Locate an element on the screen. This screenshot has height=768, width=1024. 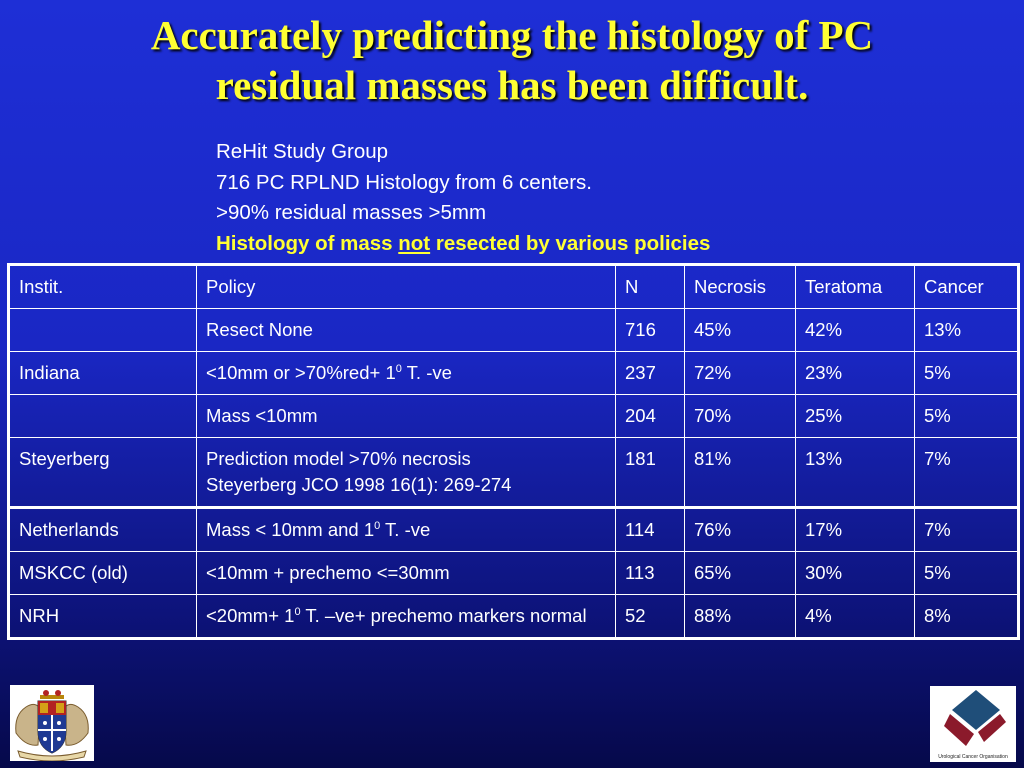
cell-policy: Mass < 10mm and 10 T. -ve is located at coordinates (406, 529).